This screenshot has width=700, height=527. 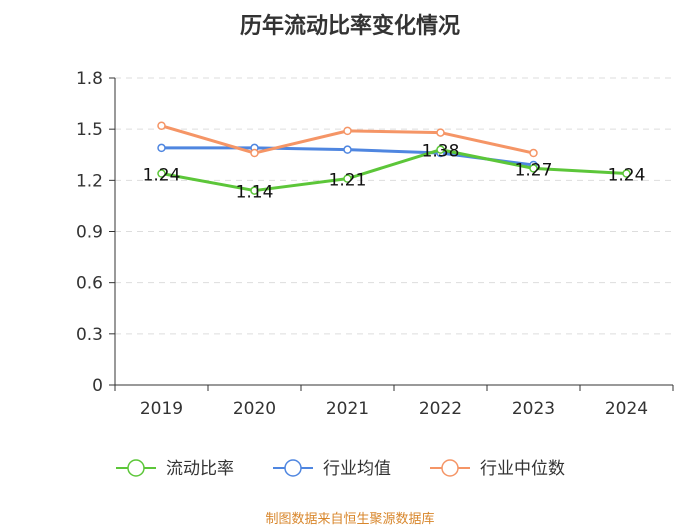 I want to click on x-tick-label: 2019, so click(x=161, y=409).